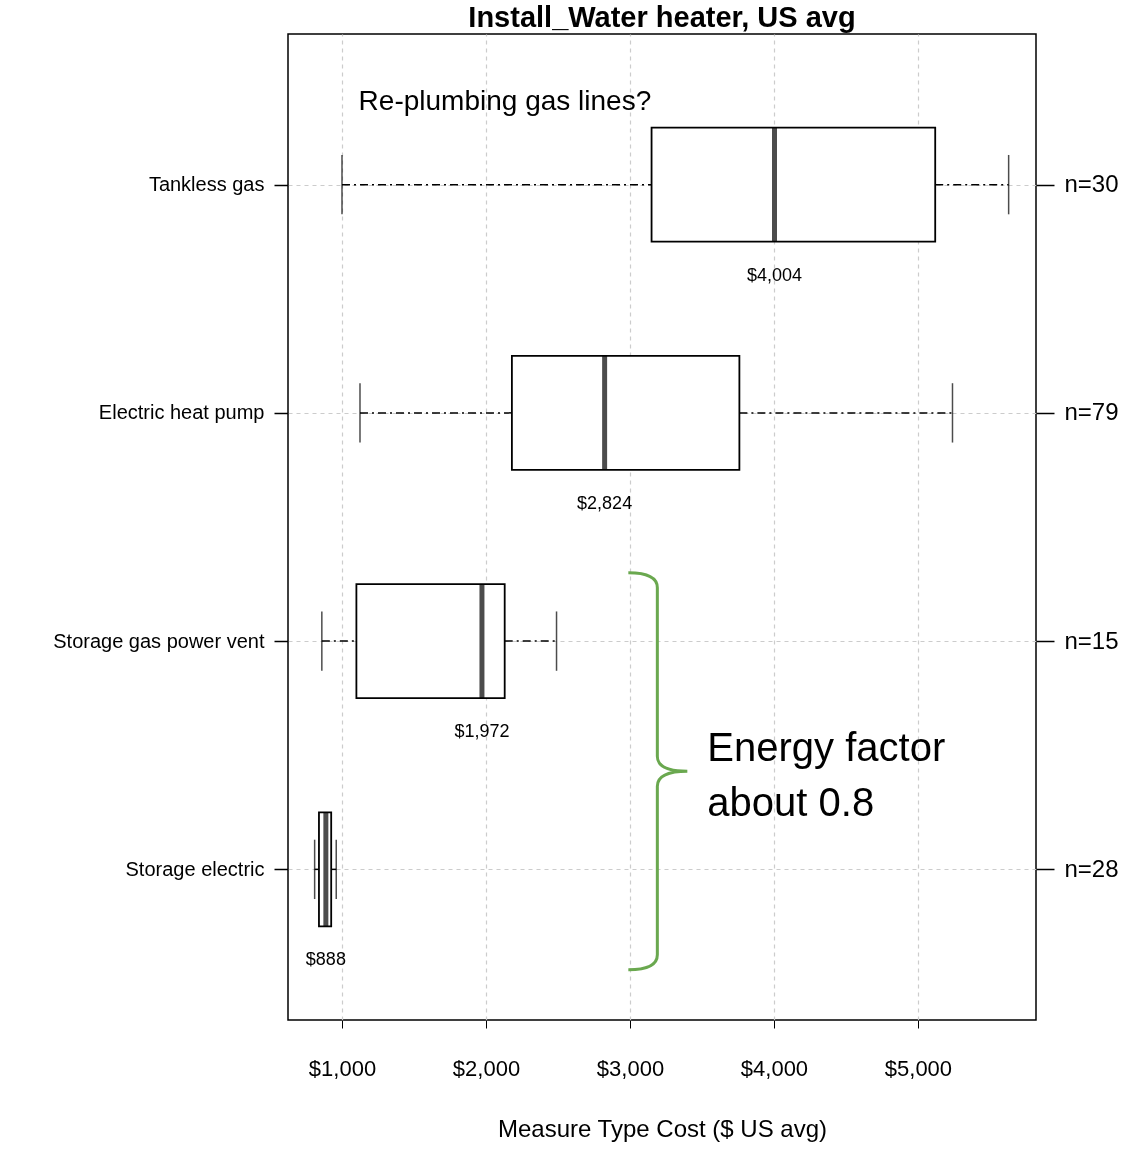  I want to click on x-tick-label: $5,000, so click(918, 1068).